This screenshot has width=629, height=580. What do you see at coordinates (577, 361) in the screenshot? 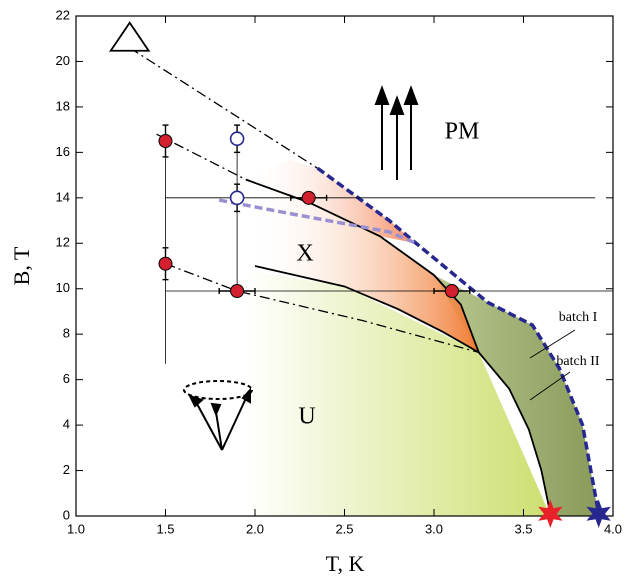
I see `annotation: batch II` at bounding box center [577, 361].